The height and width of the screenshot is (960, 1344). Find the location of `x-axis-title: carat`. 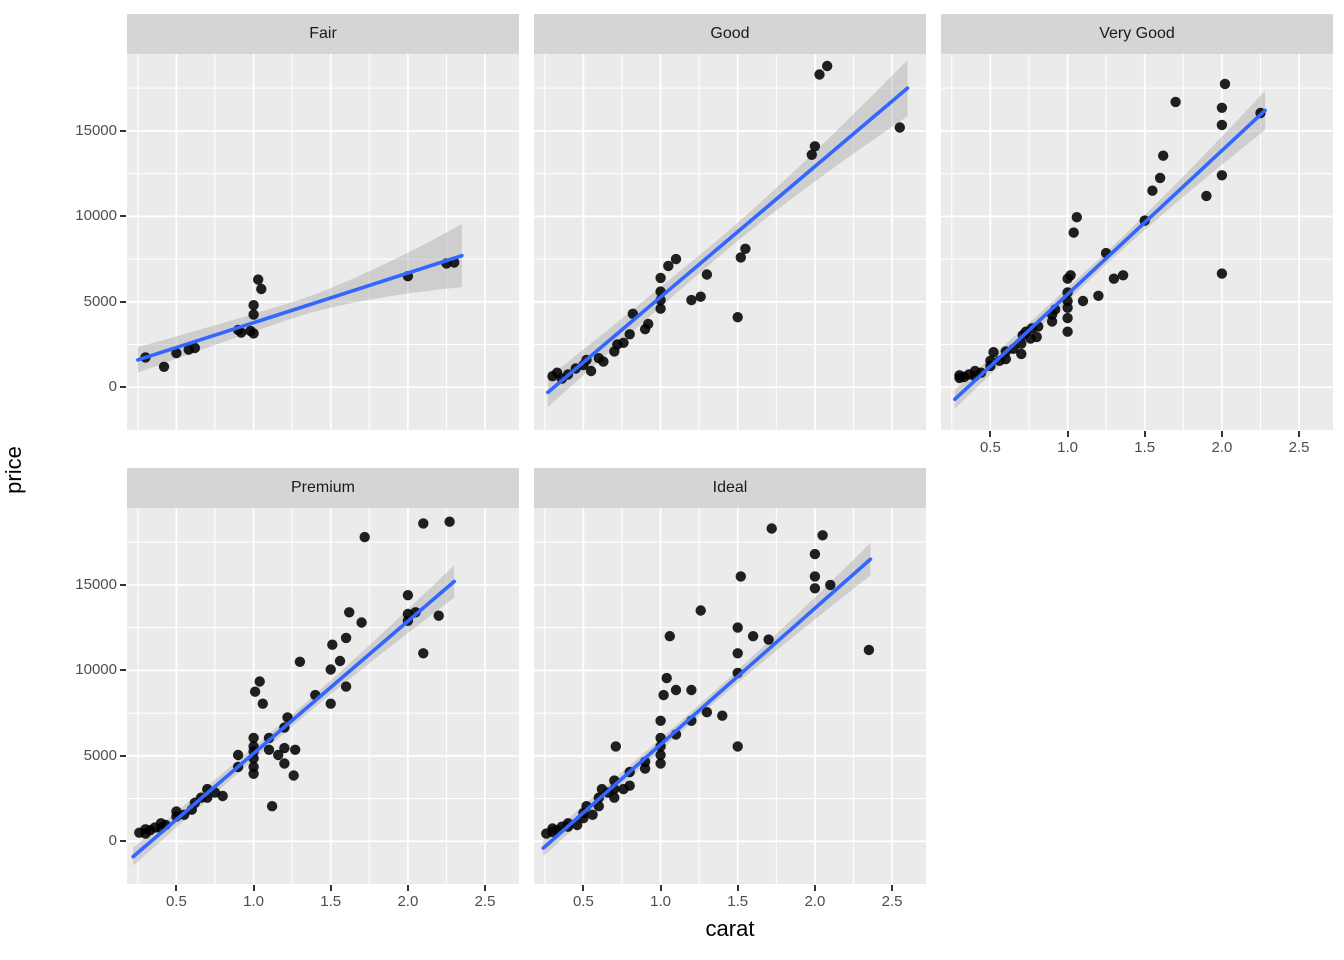

x-axis-title: carat is located at coordinates (730, 928).